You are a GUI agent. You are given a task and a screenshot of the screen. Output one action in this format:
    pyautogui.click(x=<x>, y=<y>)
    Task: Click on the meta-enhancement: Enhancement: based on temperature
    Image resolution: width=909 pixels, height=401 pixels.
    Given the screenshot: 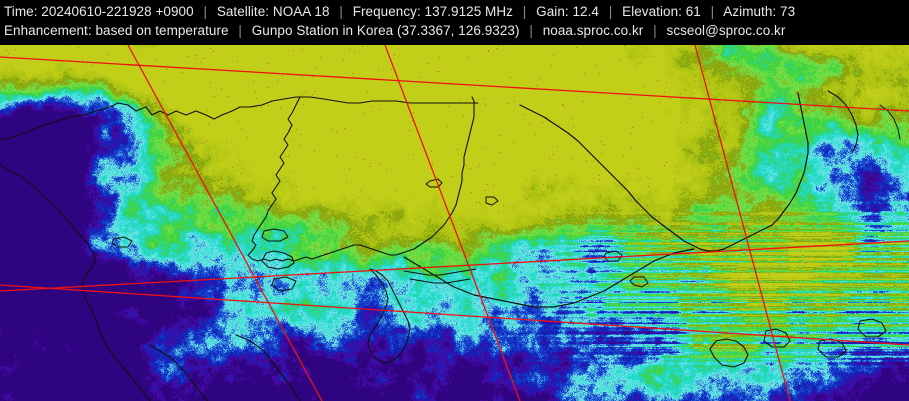 What is the action you would take?
    pyautogui.click(x=116, y=30)
    